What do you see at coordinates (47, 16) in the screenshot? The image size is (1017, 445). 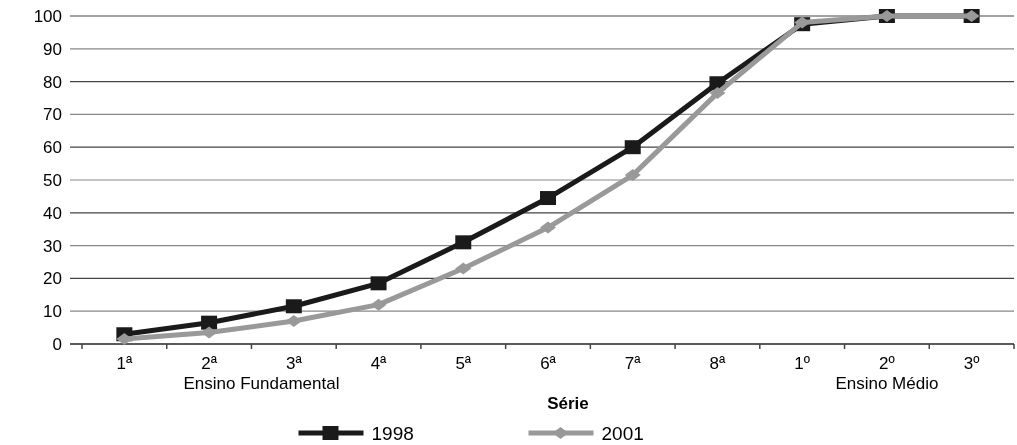 I see `y-tick-label: 100` at bounding box center [47, 16].